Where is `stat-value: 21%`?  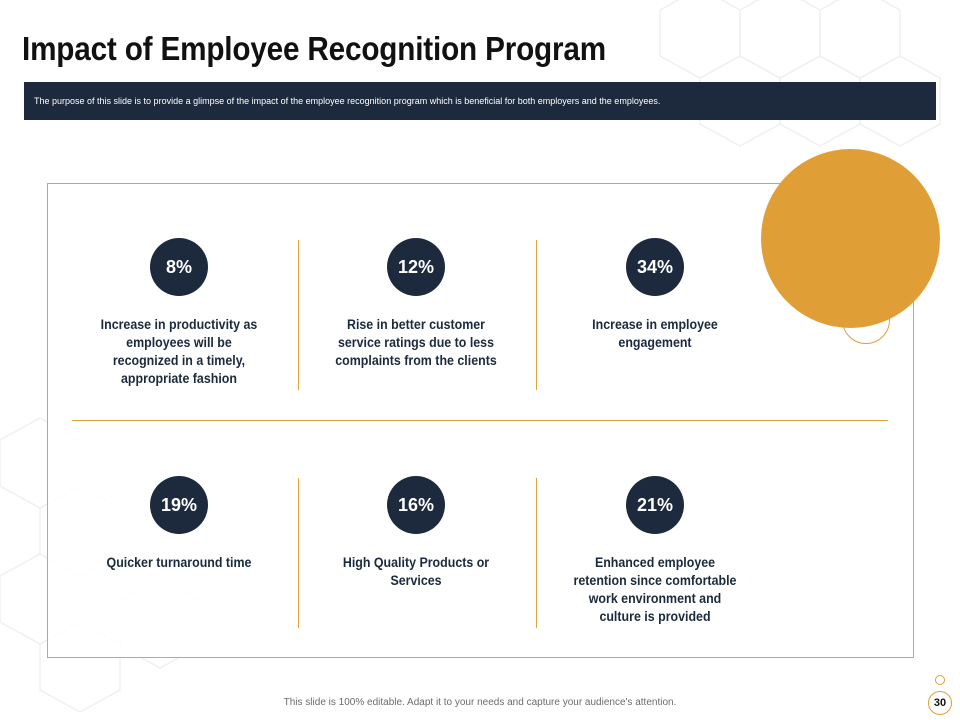
stat-value: 21% is located at coordinates (655, 505).